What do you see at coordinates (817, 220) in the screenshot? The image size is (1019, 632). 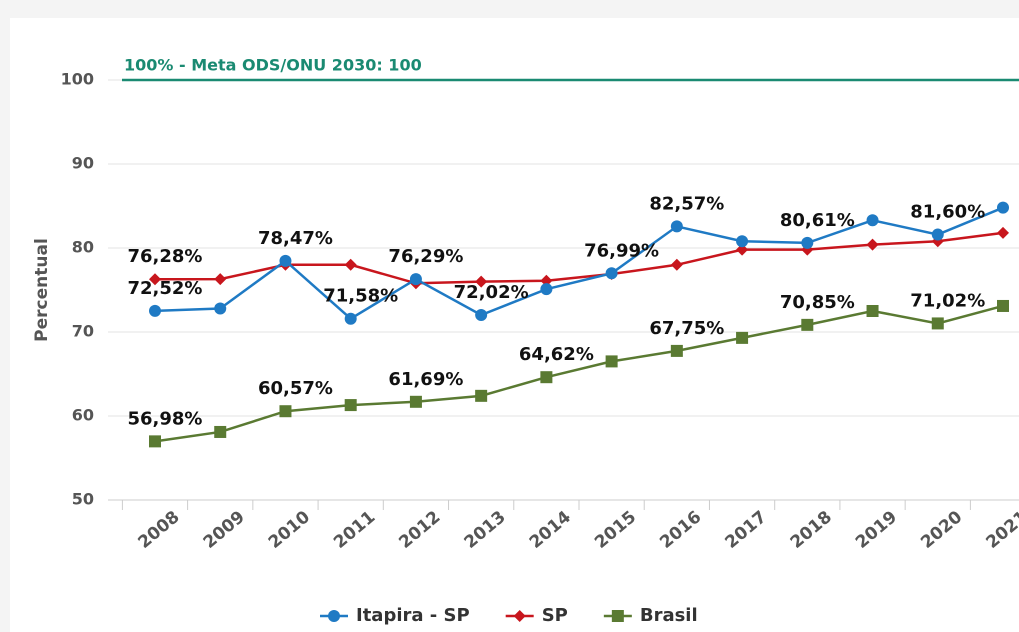 I see `data-label: 80,61%` at bounding box center [817, 220].